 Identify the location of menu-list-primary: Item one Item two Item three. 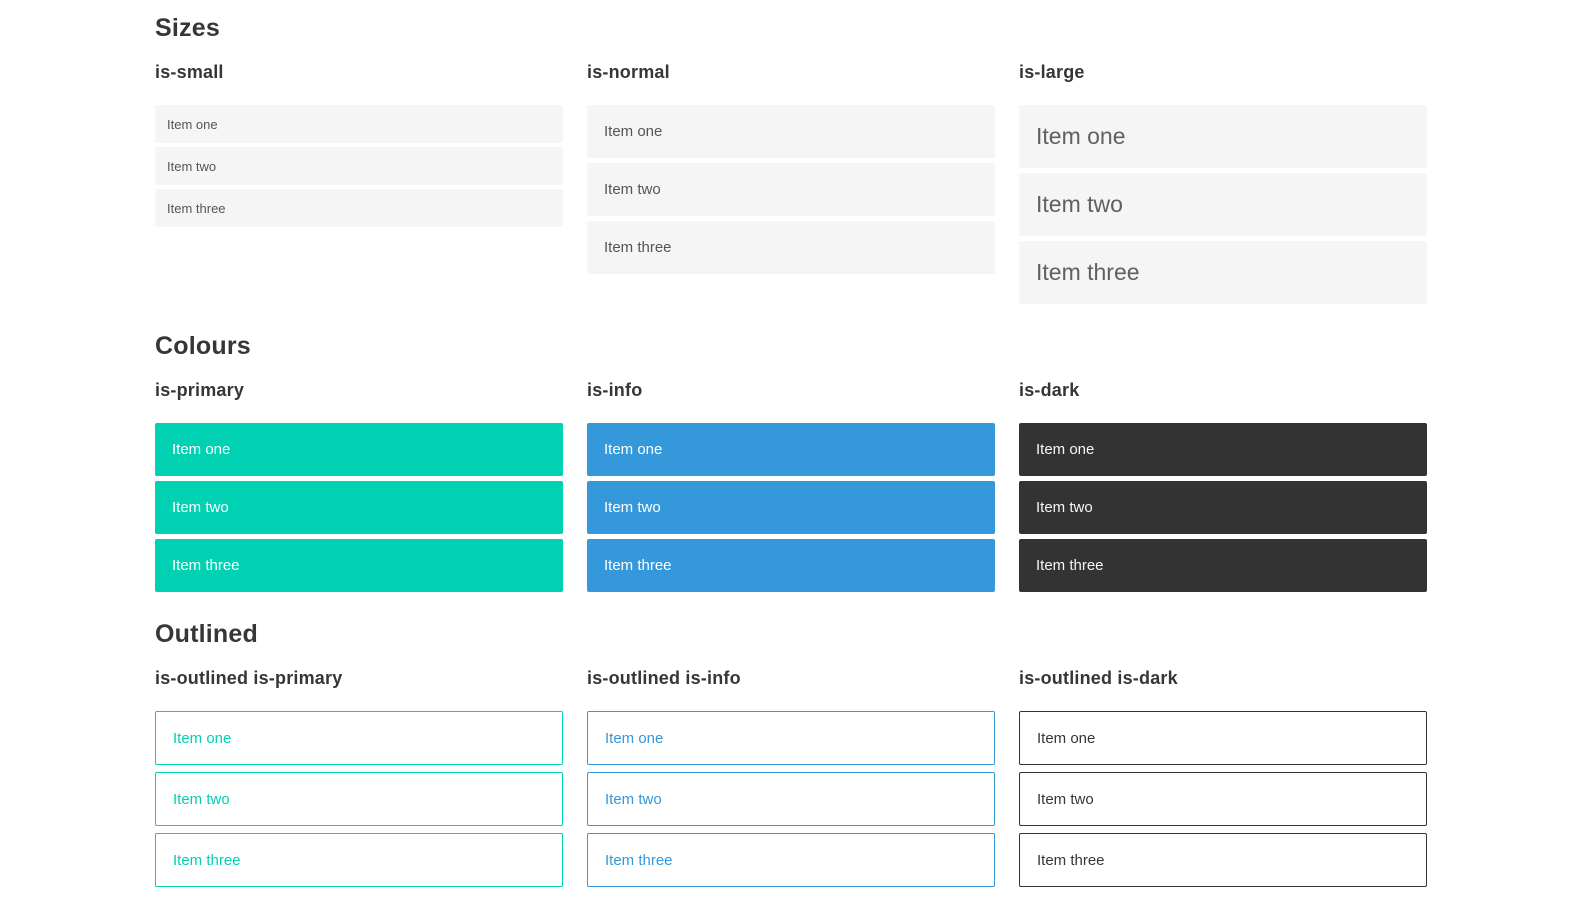
(359, 507).